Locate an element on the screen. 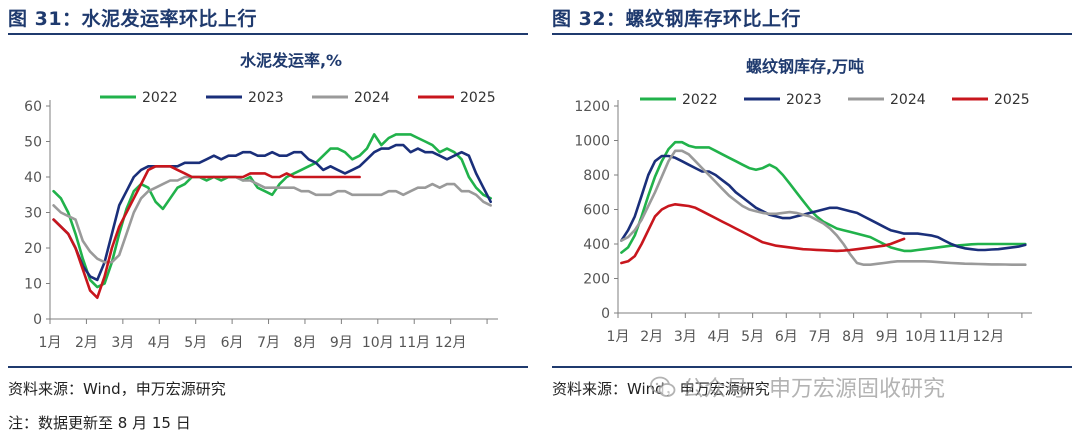 The width and height of the screenshot is (1080, 435). watermark-text: 公众号 · 申万宏源固收研究 is located at coordinates (813, 389).